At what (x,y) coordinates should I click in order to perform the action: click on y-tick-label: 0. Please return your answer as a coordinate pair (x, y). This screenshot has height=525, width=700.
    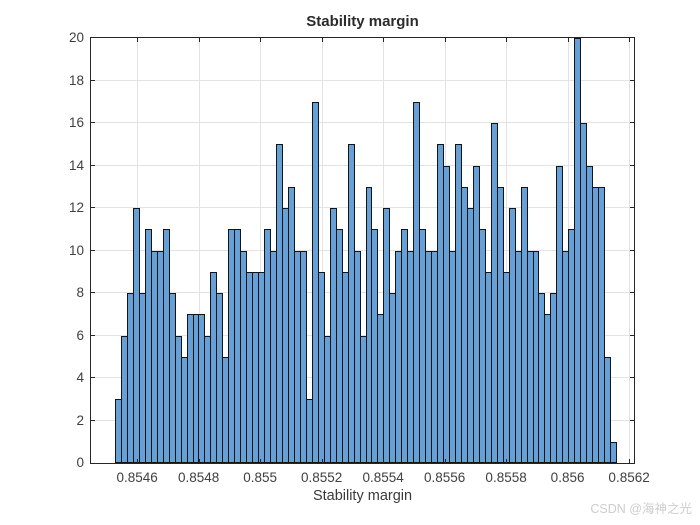
    Looking at the image, I should click on (80, 462).